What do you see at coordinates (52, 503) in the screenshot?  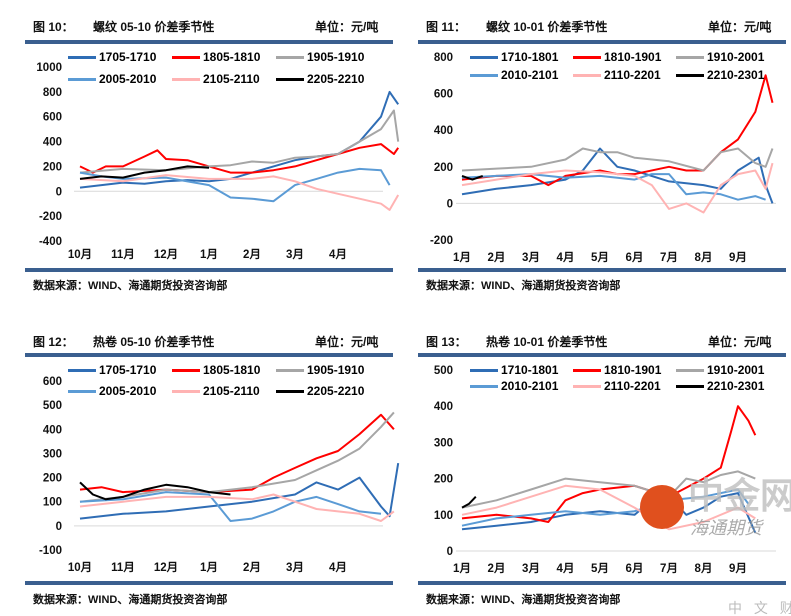 I see `y-tick-label: 100` at bounding box center [52, 503].